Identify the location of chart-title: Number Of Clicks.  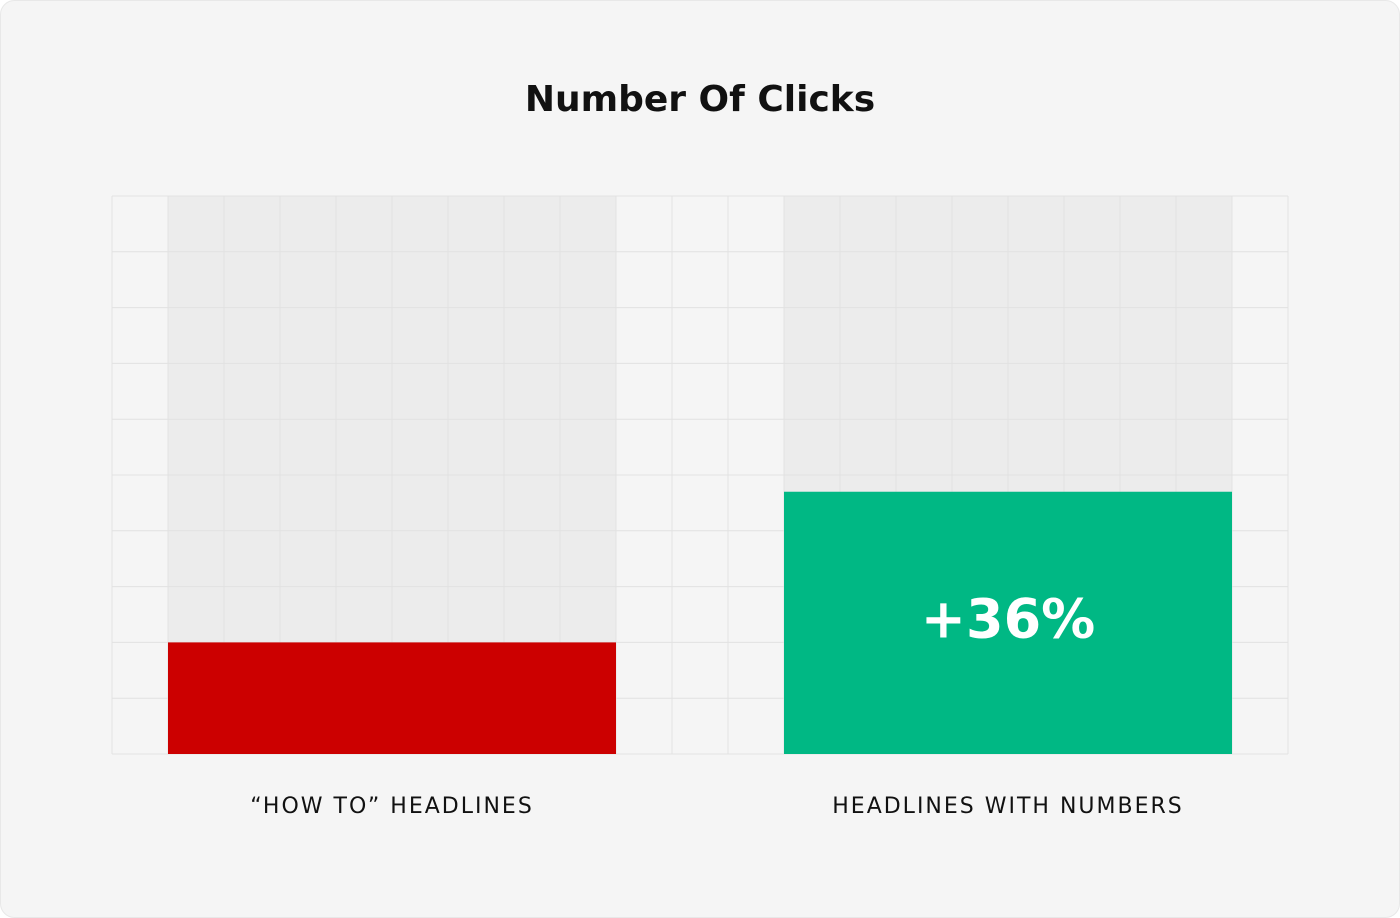
(700, 99).